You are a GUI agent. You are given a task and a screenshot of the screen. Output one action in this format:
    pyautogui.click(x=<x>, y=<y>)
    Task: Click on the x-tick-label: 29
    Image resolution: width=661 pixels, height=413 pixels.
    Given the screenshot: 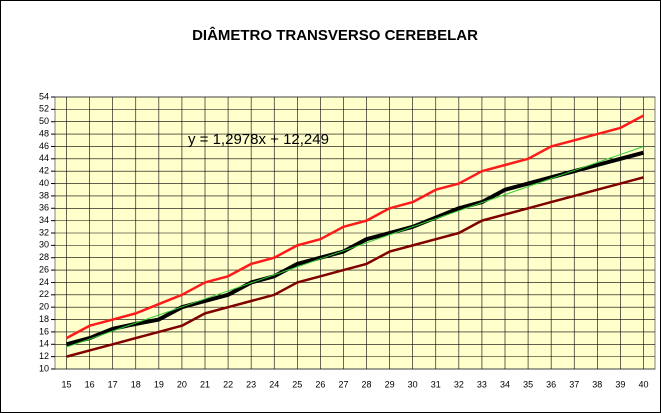 What is the action you would take?
    pyautogui.click(x=390, y=384)
    